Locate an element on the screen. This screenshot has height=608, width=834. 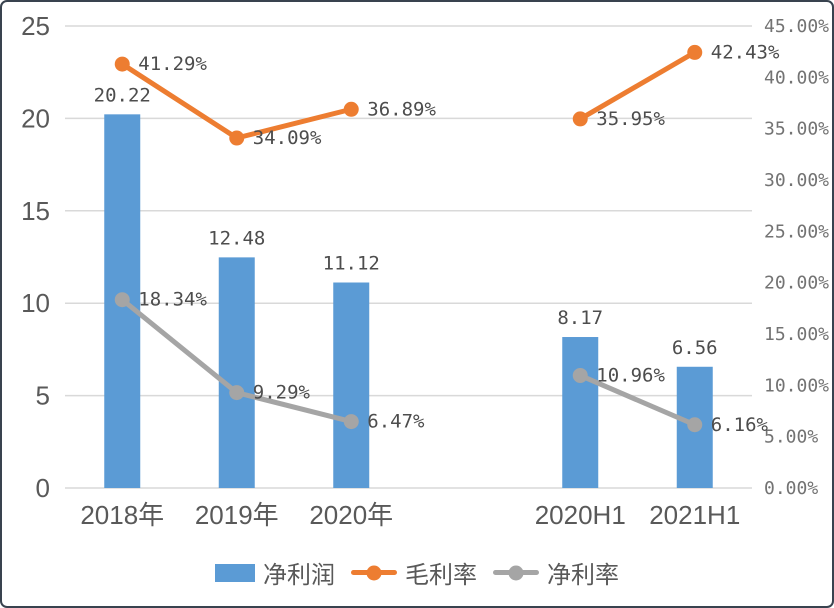
line-point-净利率-2018年 is located at coordinates (122, 300).